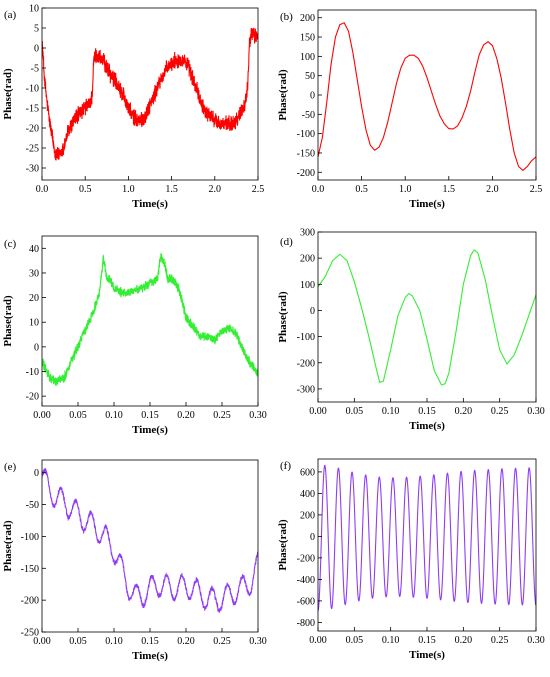 This screenshot has width=550, height=677. I want to click on panel-label: (d), so click(286, 242).